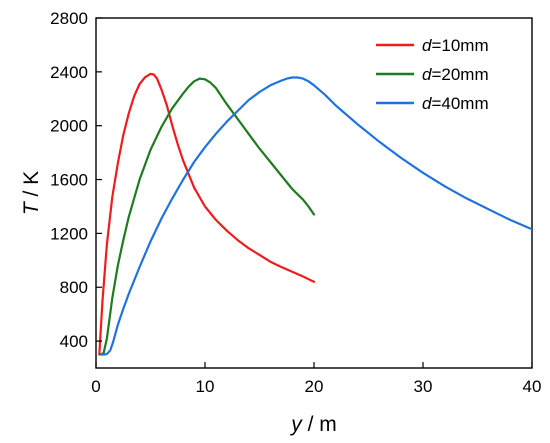  I want to click on legend: d=10mm d=20mm d=40mm, so click(432, 74).